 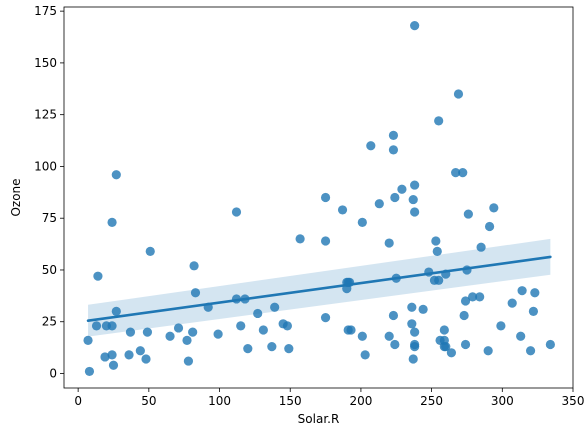 I want to click on x-tick-label: 200, so click(x=360, y=401).